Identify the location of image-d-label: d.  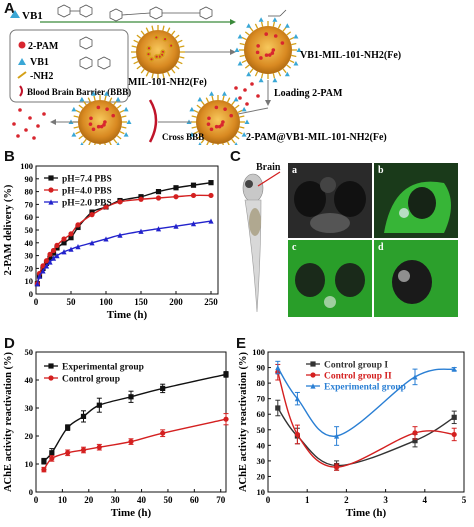
(381, 247).